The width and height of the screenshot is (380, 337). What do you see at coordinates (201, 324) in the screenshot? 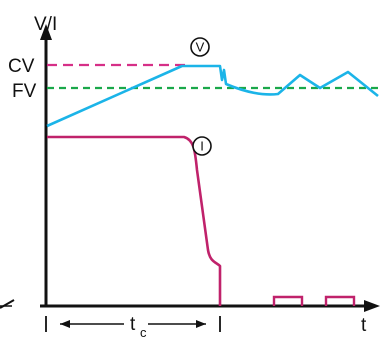
I see `tc-right-arrowhead` at bounding box center [201, 324].